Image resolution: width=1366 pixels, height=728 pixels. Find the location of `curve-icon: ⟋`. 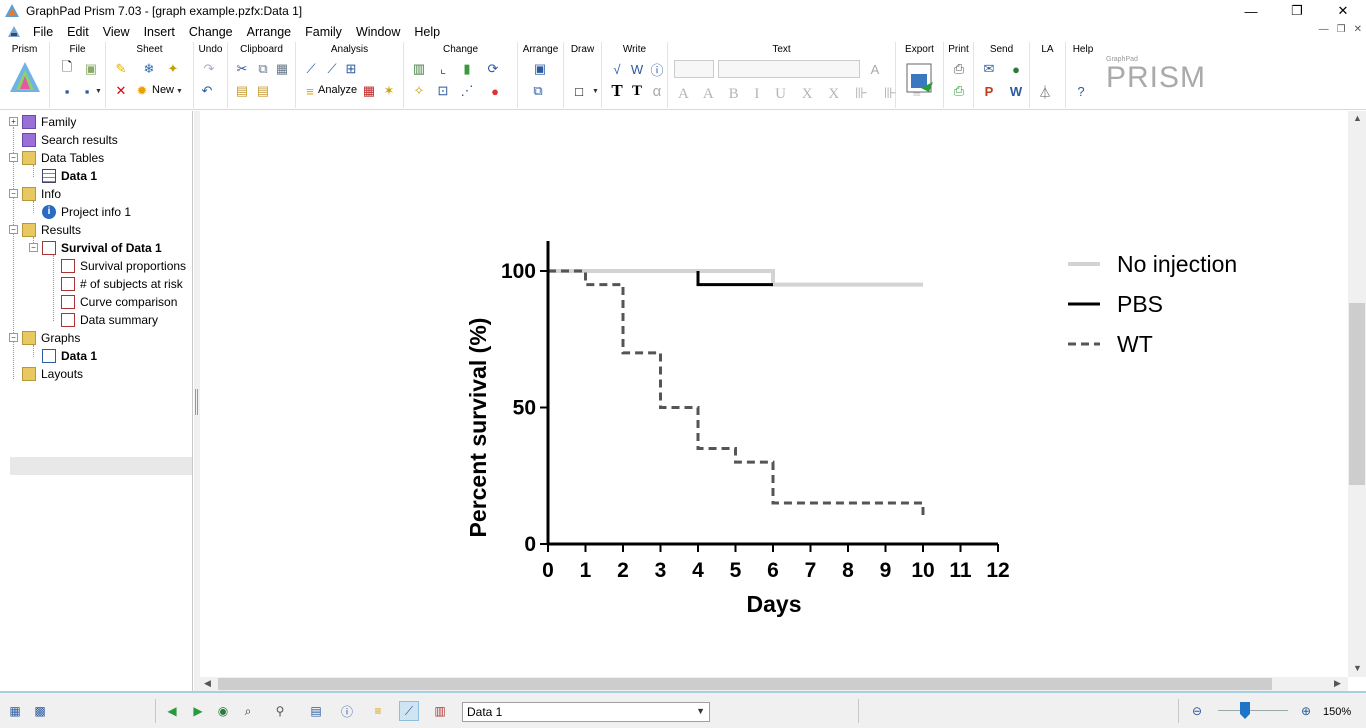

curve-icon: ⟋ is located at coordinates (332, 68).